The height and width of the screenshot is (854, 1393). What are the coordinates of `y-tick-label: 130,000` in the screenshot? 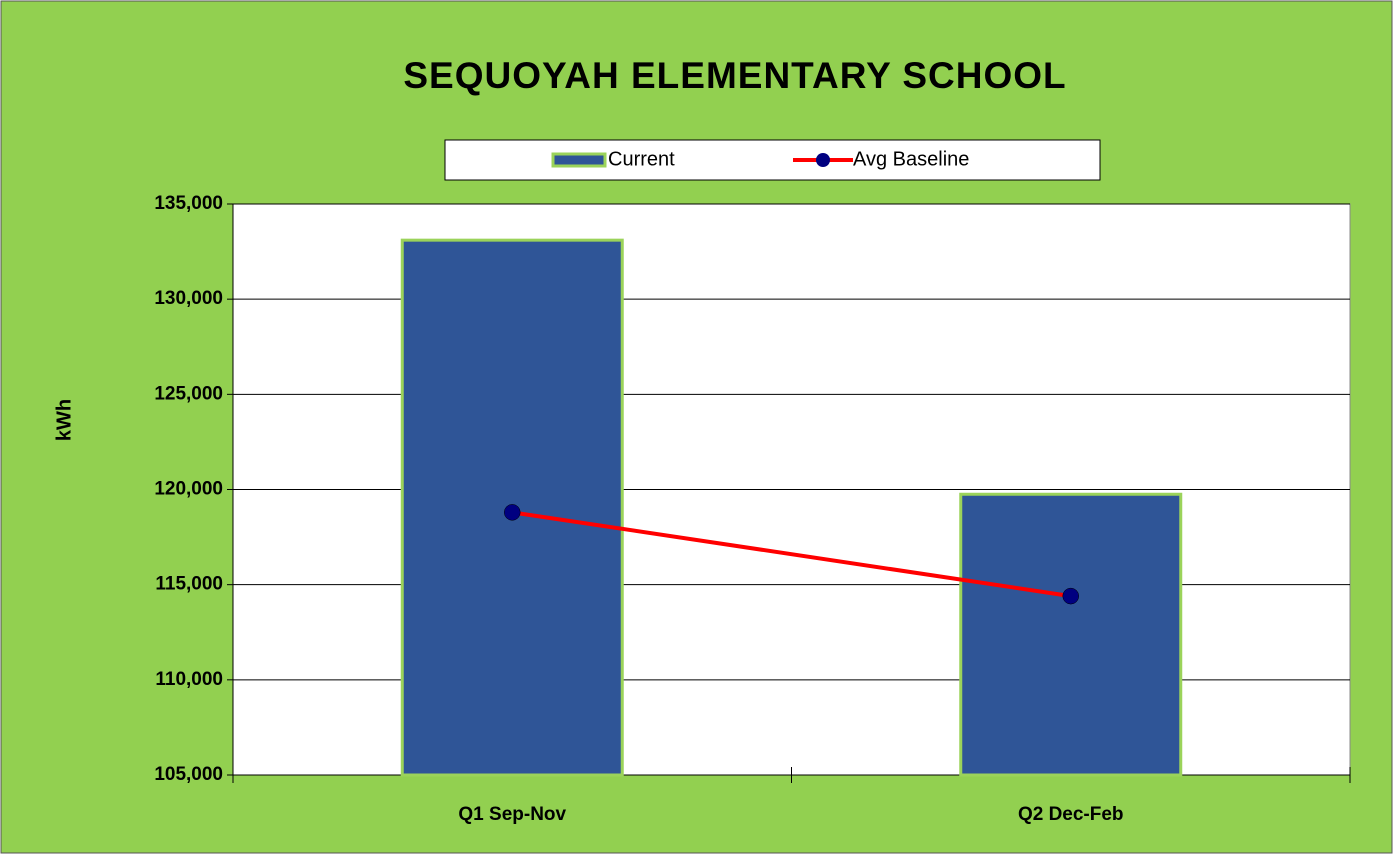 It's located at (188, 298).